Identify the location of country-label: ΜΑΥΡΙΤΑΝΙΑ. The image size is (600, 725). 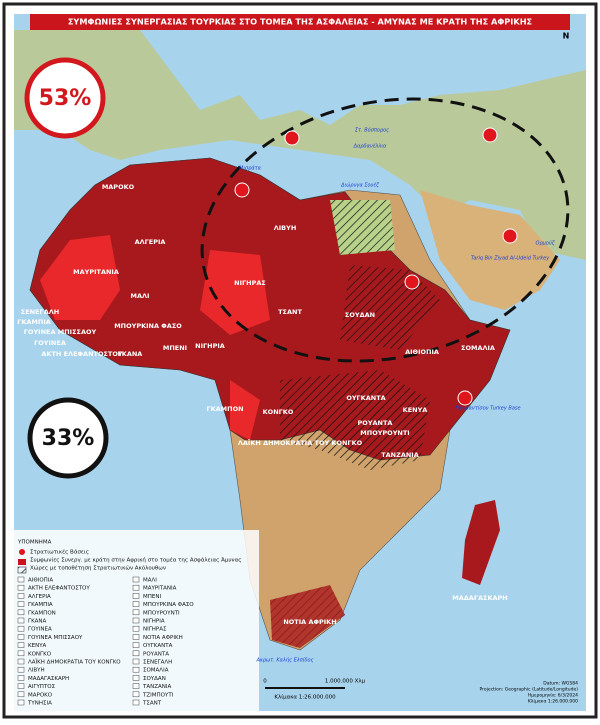
(96, 272).